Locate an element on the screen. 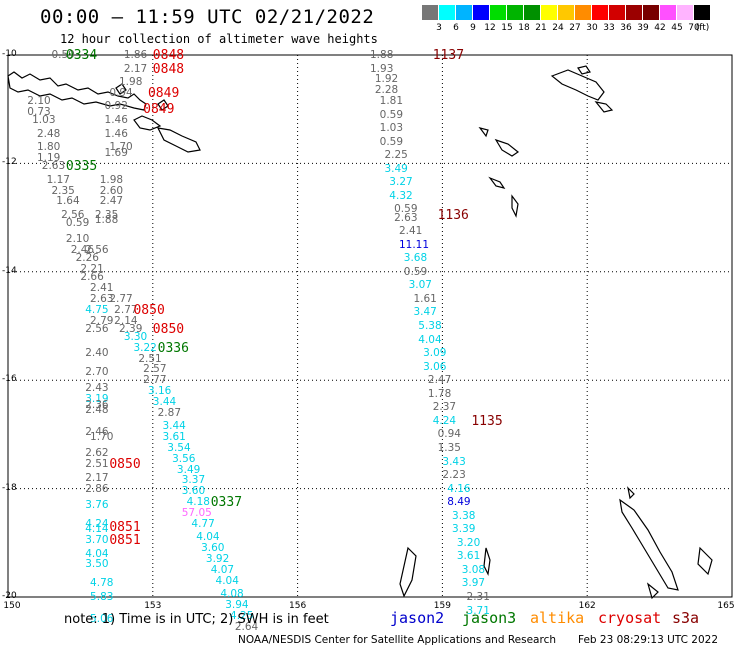 Image resolution: width=740 pixels, height=650 pixels. wave-height-reading: 2.60 is located at coordinates (111, 190).